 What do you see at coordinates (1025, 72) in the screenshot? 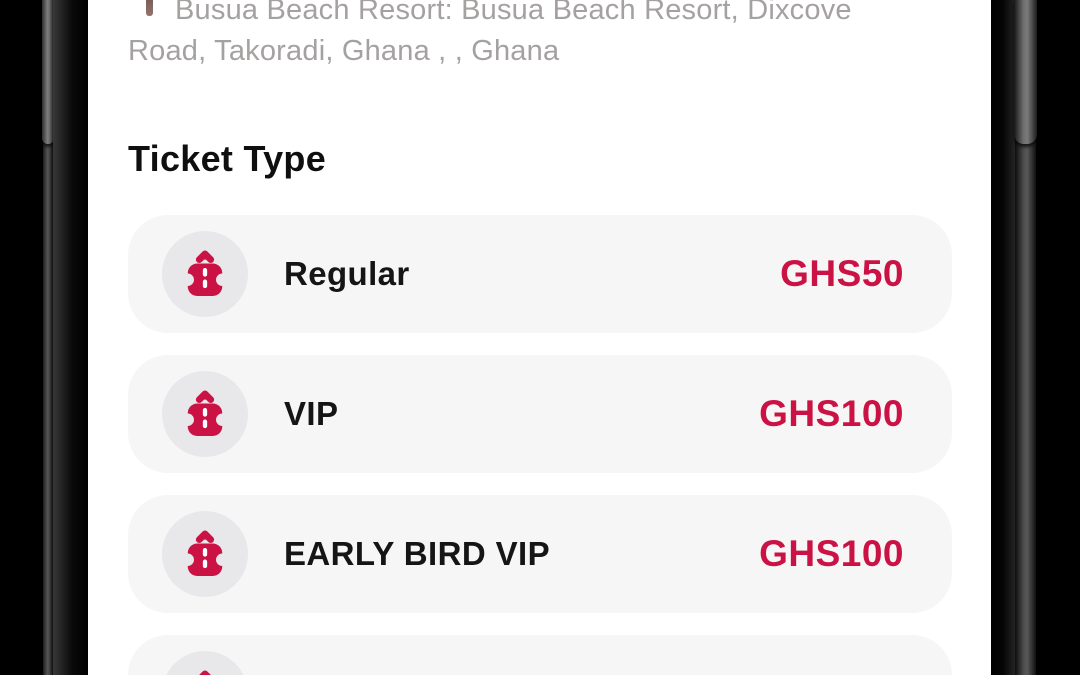
I see `phone-right-side-button` at bounding box center [1025, 72].